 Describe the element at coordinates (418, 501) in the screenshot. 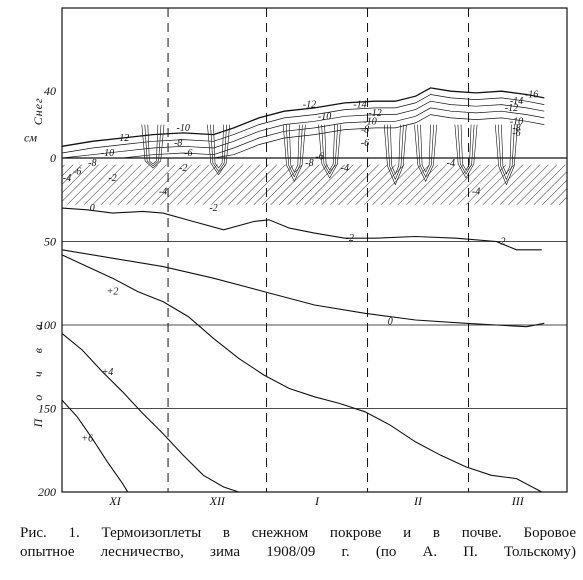

I see `month-label: II` at that location.